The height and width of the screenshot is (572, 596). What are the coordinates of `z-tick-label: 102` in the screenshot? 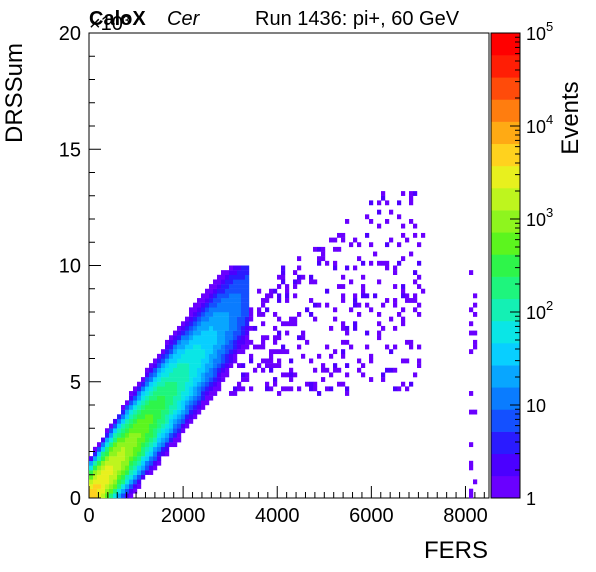 It's located at (539, 310).